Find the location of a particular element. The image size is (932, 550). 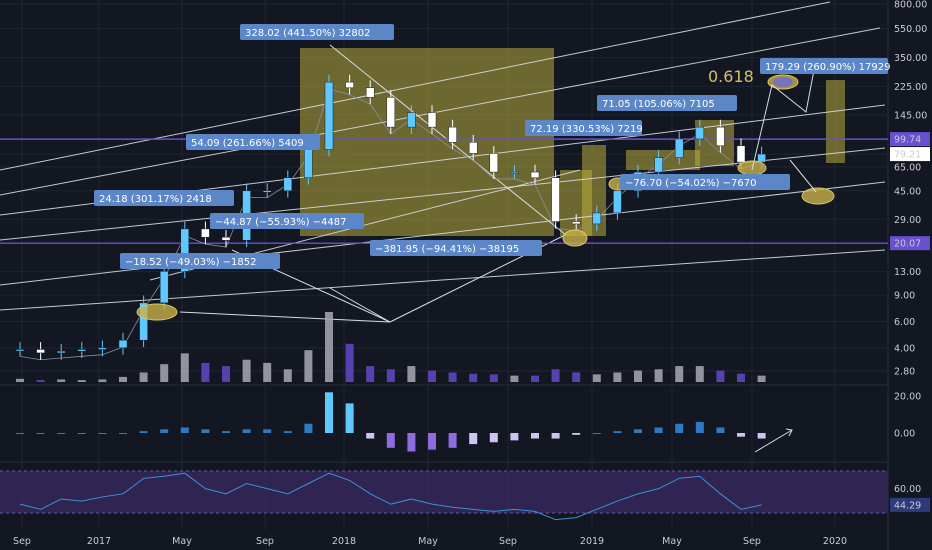

price-axis-label: 800.00 is located at coordinates (910, 5).